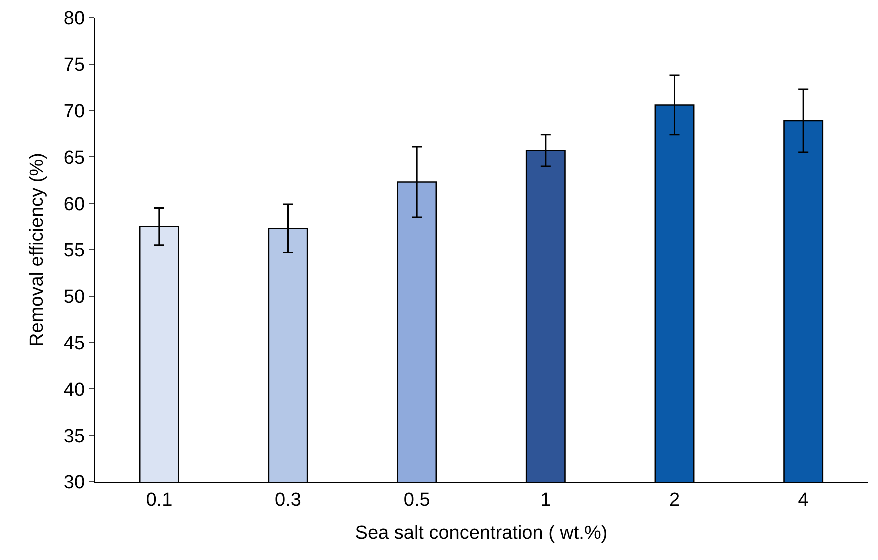 Image resolution: width=878 pixels, height=560 pixels. What do you see at coordinates (674, 500) in the screenshot?
I see `x-tick-label: 2` at bounding box center [674, 500].